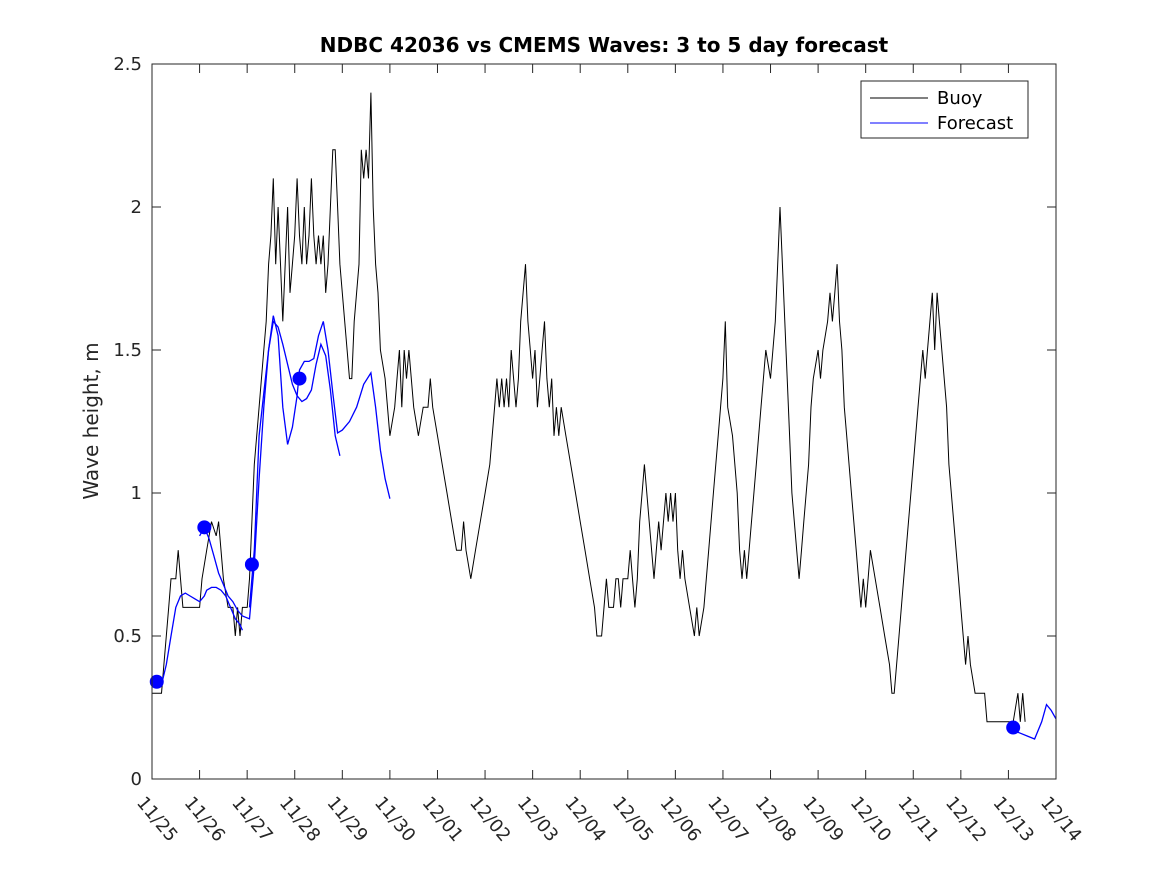  I want to click on legend: Buoy Forecast, so click(944, 109).